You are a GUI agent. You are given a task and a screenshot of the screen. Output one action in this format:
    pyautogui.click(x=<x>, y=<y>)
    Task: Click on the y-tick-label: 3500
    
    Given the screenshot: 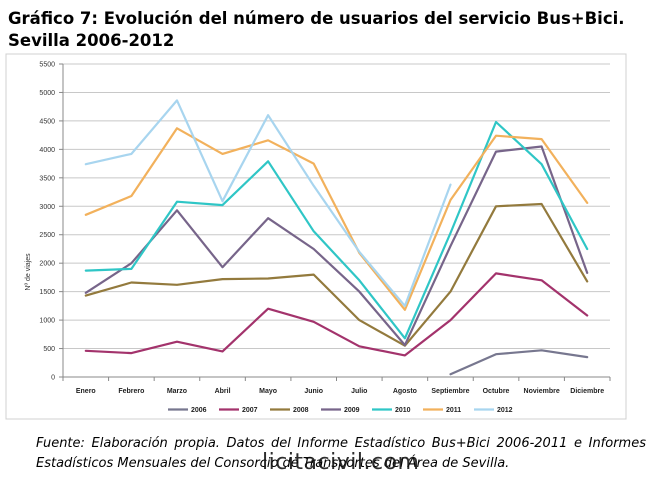 What is the action you would take?
    pyautogui.click(x=47, y=178)
    